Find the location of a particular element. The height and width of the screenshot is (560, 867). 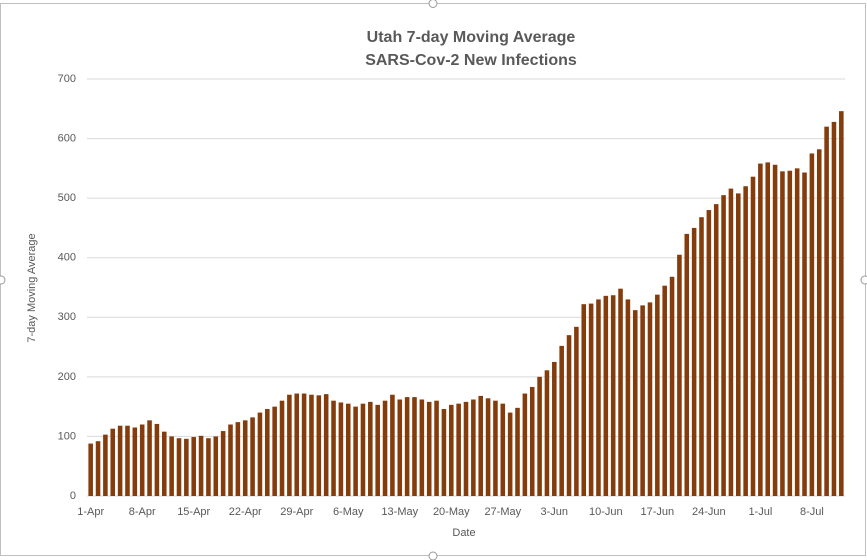

x-tick-label: 22-Apr is located at coordinates (245, 512).